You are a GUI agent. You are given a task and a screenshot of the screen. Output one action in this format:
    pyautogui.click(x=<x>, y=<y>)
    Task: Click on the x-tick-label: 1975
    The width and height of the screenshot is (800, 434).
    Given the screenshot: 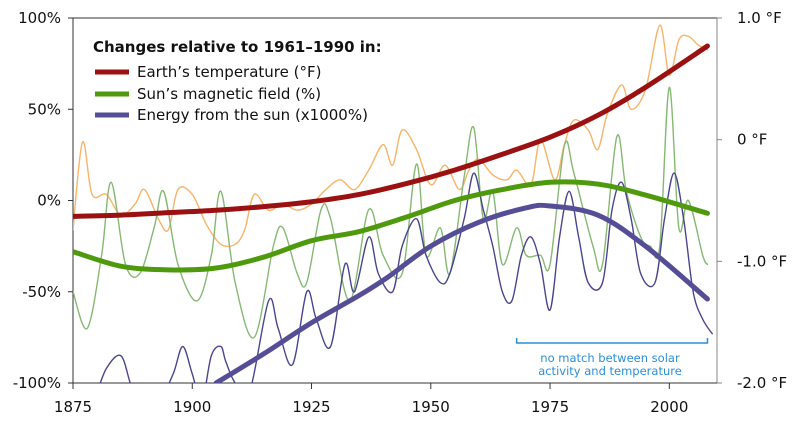 What is the action you would take?
    pyautogui.click(x=550, y=407)
    